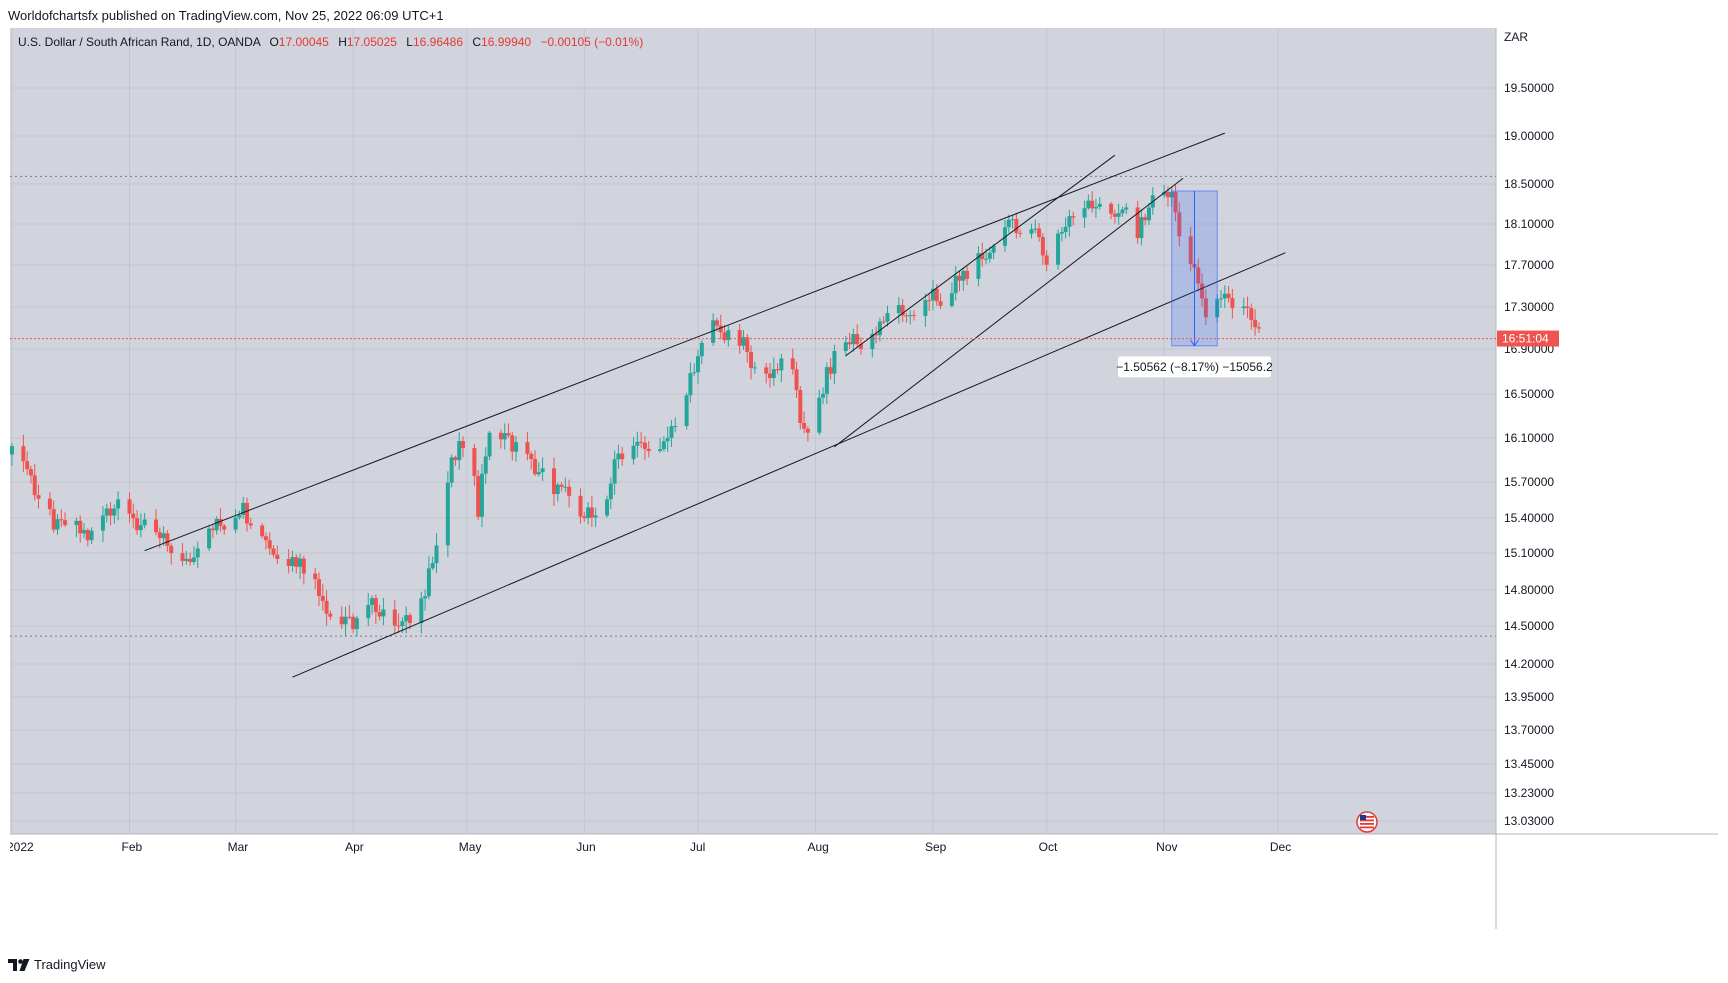 The height and width of the screenshot is (983, 1728). Describe the element at coordinates (1194, 367) in the screenshot. I see `measure-label: −1.50562 (−8.17%) −15056.2` at that location.